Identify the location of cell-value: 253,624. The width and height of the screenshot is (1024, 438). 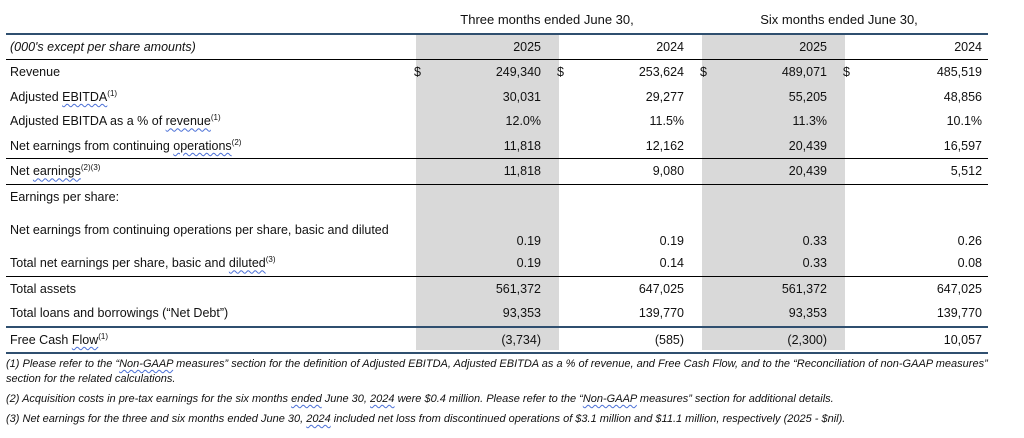
(661, 72).